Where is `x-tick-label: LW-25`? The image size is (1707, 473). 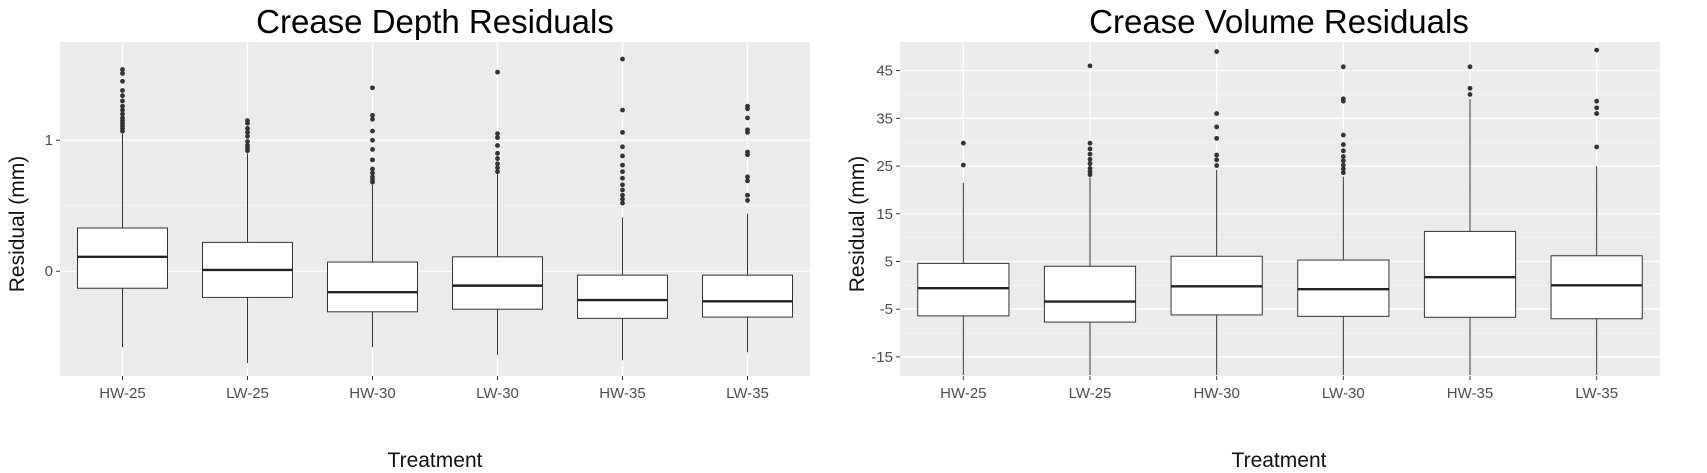 x-tick-label: LW-25 is located at coordinates (1090, 393).